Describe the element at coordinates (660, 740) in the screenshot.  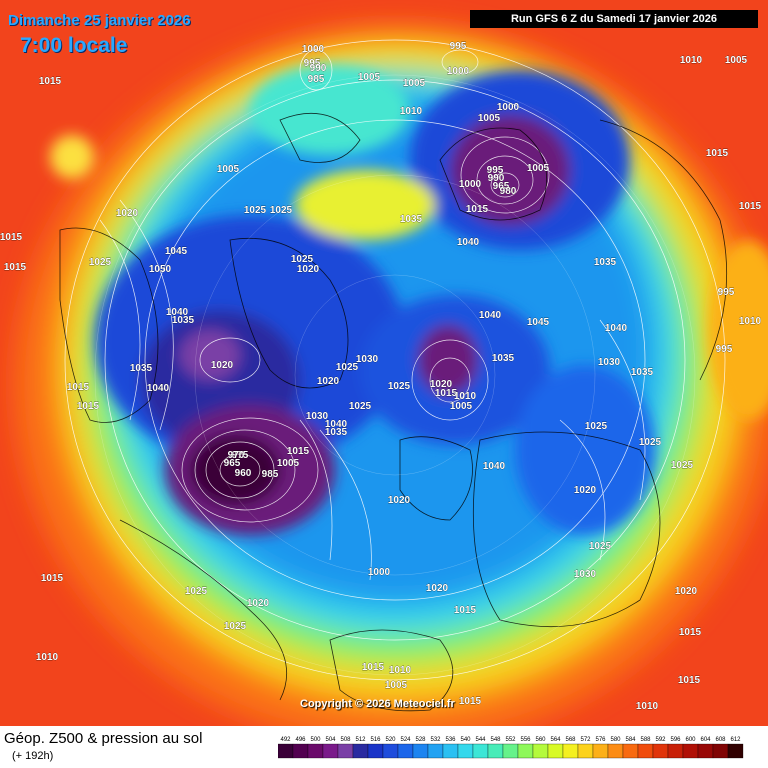
I see `scale-tick-label: 592` at that location.